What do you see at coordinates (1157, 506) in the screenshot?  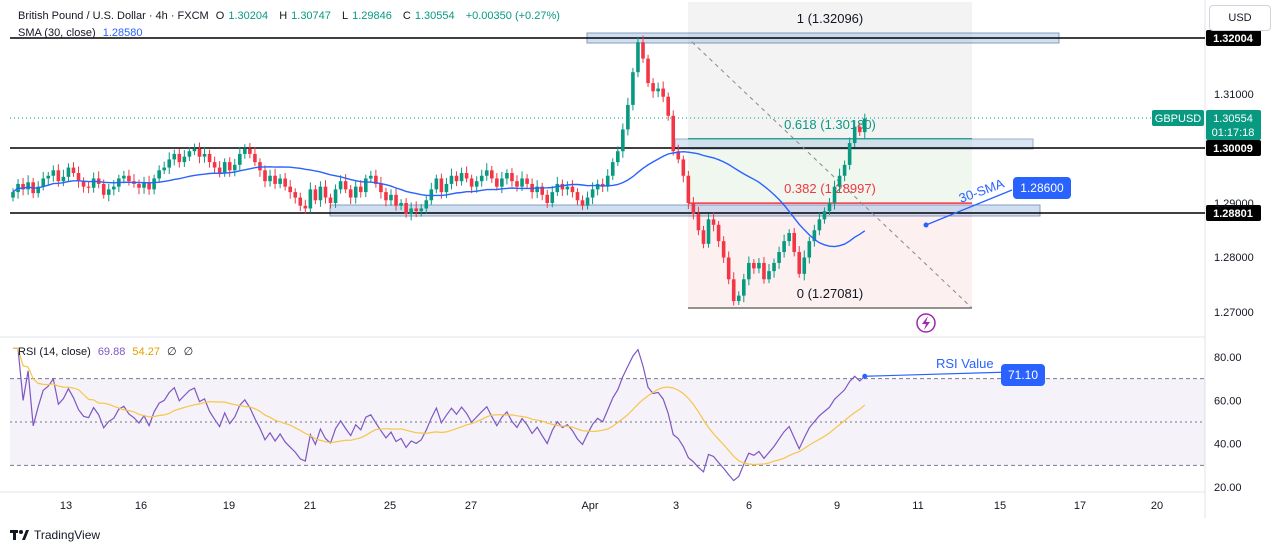 I see `time-tick-label: 20` at bounding box center [1157, 506].